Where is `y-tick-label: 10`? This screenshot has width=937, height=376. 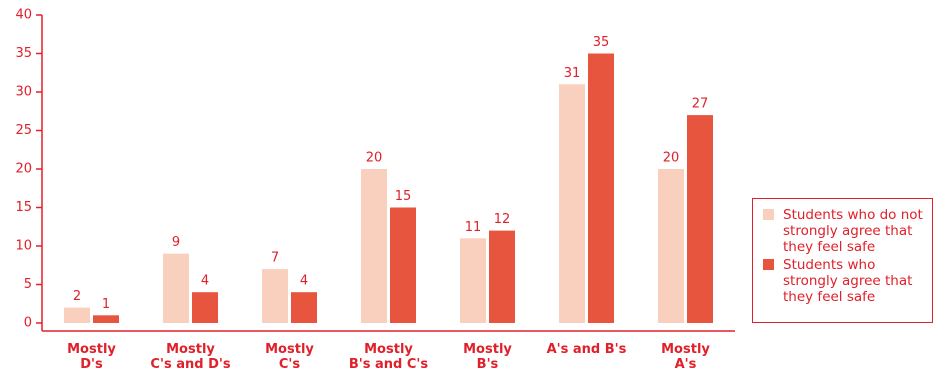
y-tick-label: 10 is located at coordinates (23, 246).